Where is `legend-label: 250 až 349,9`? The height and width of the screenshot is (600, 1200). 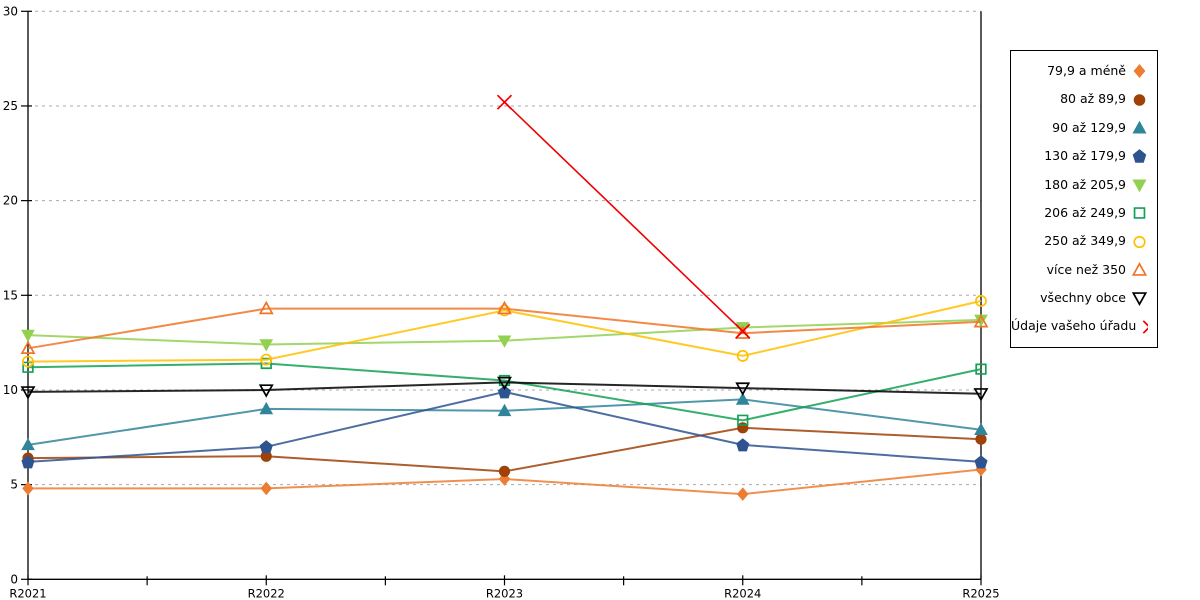 legend-label: 250 až 349,9 is located at coordinates (1085, 241).